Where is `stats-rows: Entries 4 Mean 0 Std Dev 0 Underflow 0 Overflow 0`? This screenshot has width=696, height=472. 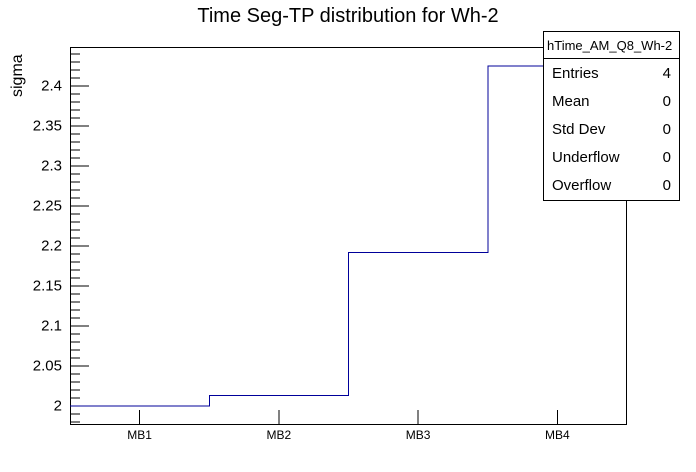
stats-rows: Entries 4 Mean 0 Std Dev 0 Underflow 0 Overflow 0 is located at coordinates (611, 129).